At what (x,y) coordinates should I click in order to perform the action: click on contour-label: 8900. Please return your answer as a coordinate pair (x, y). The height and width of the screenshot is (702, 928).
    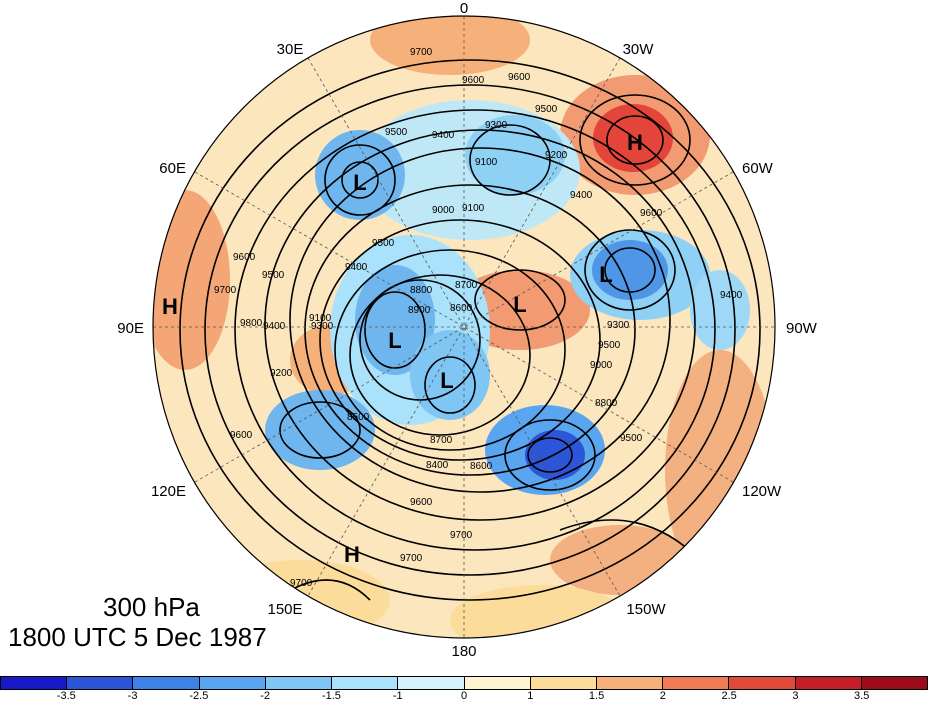
    Looking at the image, I should click on (419, 310).